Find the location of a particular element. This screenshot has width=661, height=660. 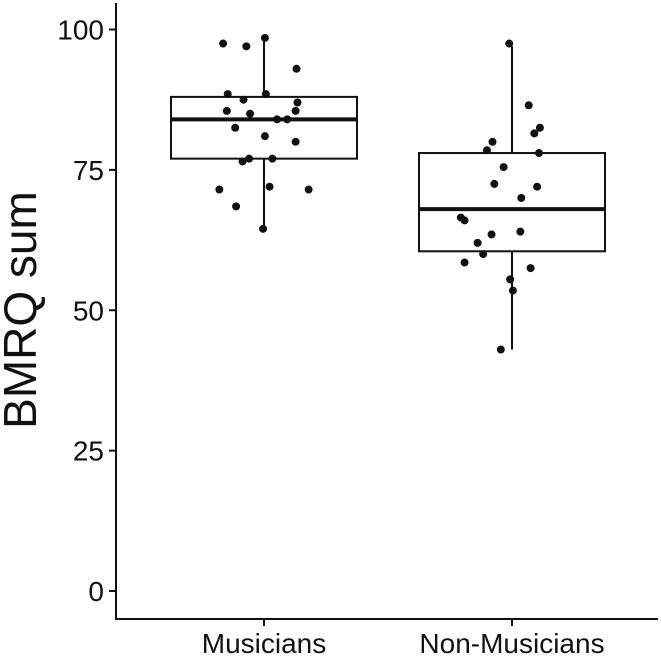

y-axis-label: BMRQ sum is located at coordinates (23, 310).